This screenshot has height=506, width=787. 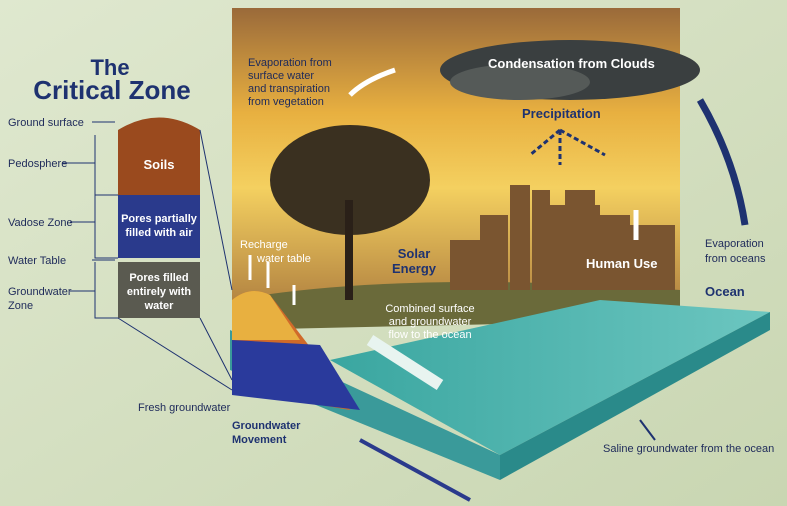 What do you see at coordinates (561, 113) in the screenshot?
I see `label: Precipitation` at bounding box center [561, 113].